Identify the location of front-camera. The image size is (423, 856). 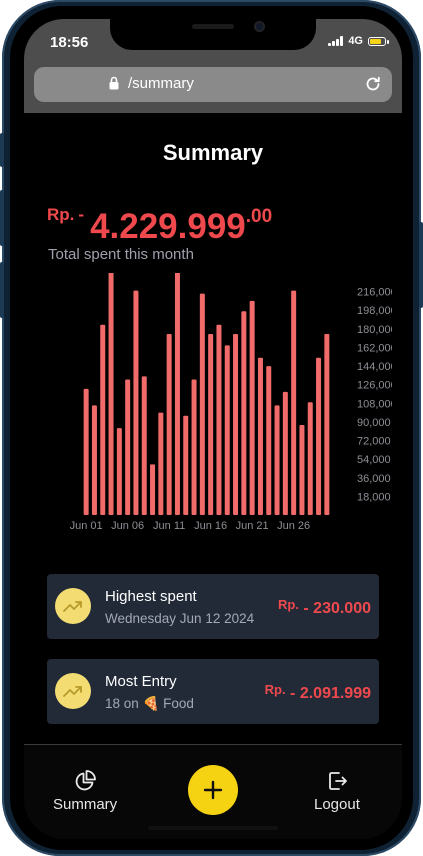
(259, 26).